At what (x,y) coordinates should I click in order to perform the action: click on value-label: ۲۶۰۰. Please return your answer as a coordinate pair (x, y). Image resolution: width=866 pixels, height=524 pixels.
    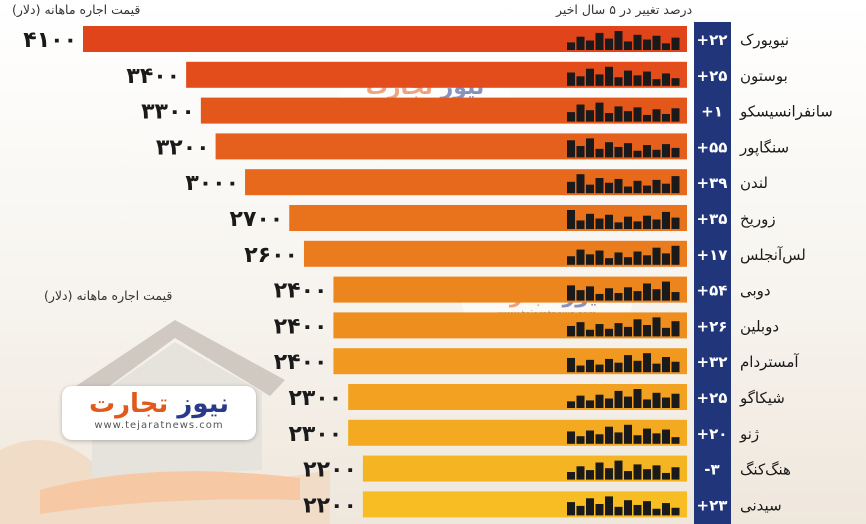
    Looking at the image, I should click on (271, 255).